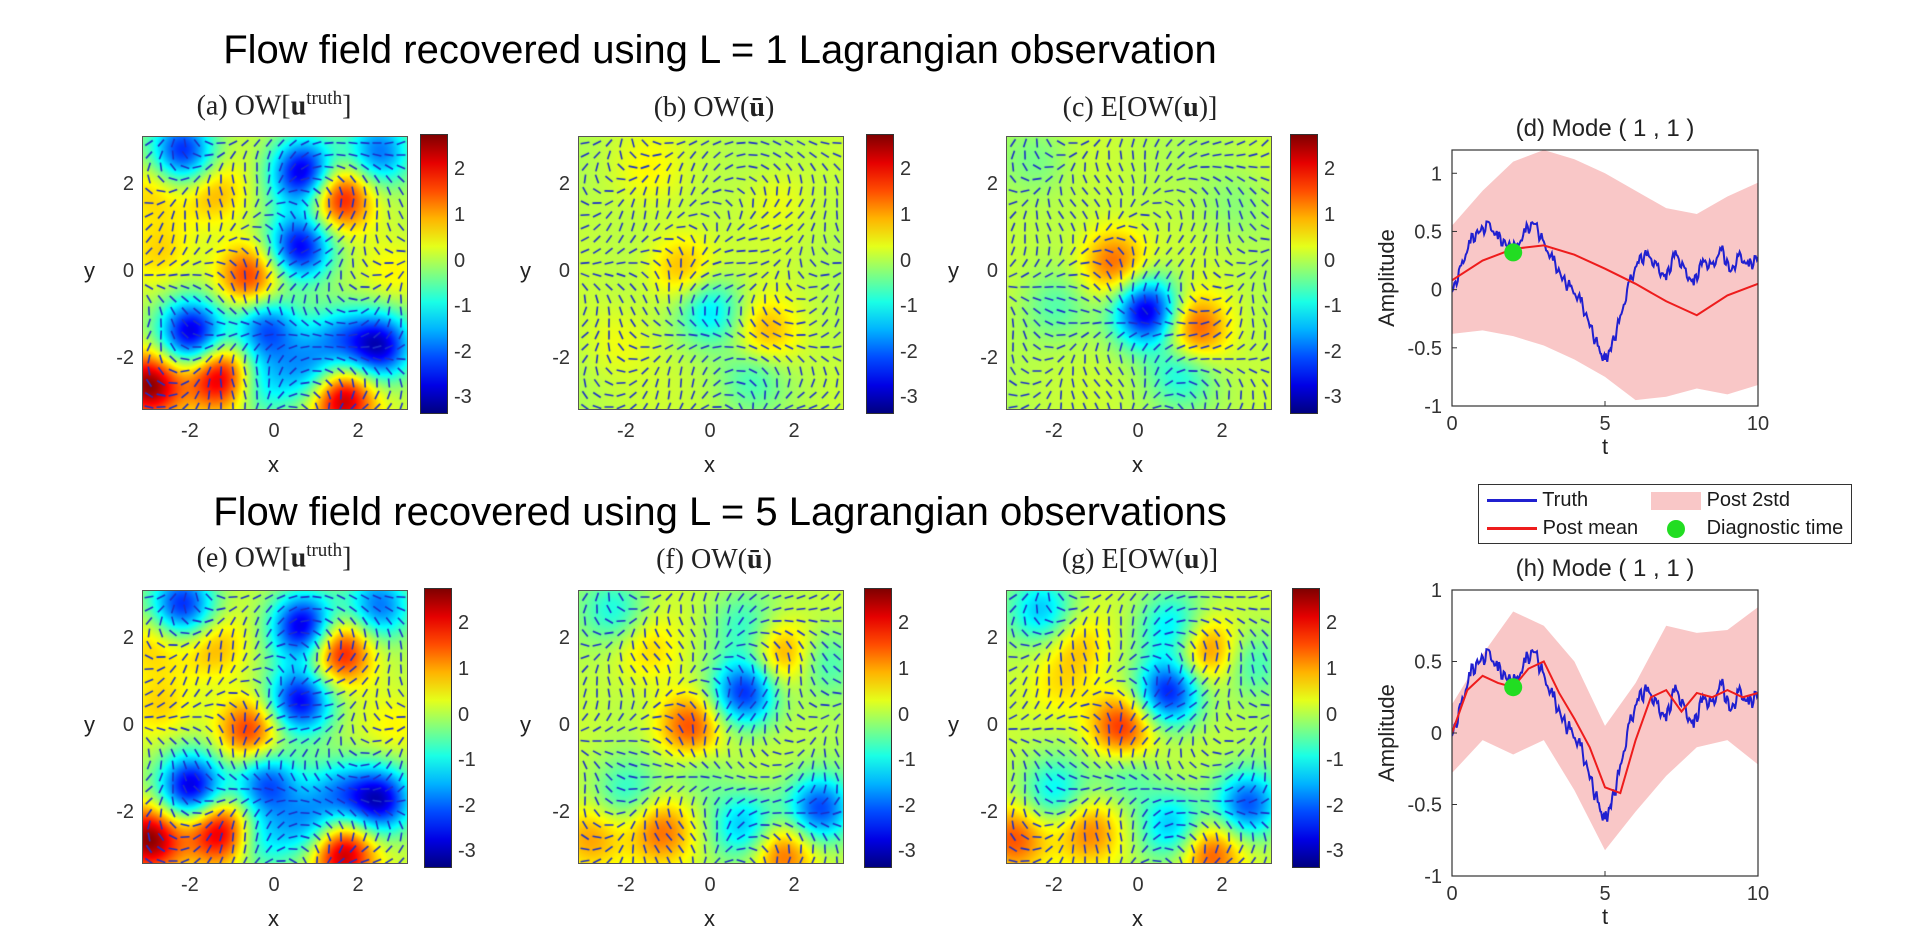 Image resolution: width=1920 pixels, height=932 pixels. I want to click on y-tick-label-h: -0.5, so click(1425, 806).